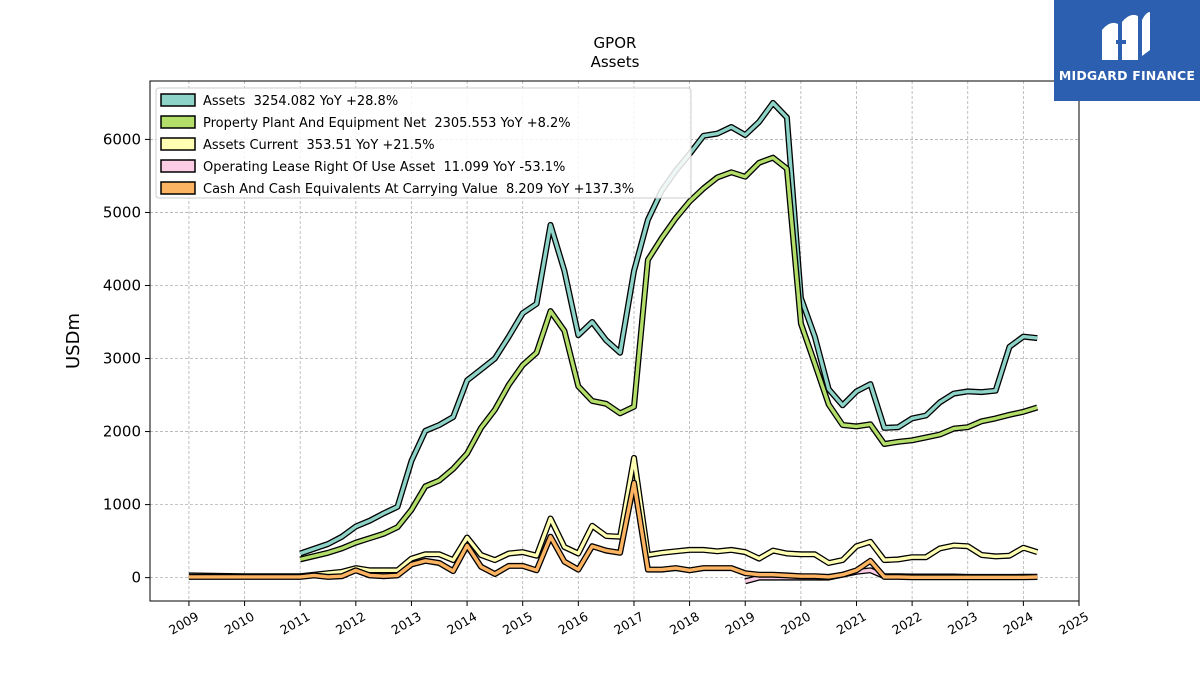  Describe the element at coordinates (615, 43) in the screenshot. I see `chart-title: GPOR` at that location.